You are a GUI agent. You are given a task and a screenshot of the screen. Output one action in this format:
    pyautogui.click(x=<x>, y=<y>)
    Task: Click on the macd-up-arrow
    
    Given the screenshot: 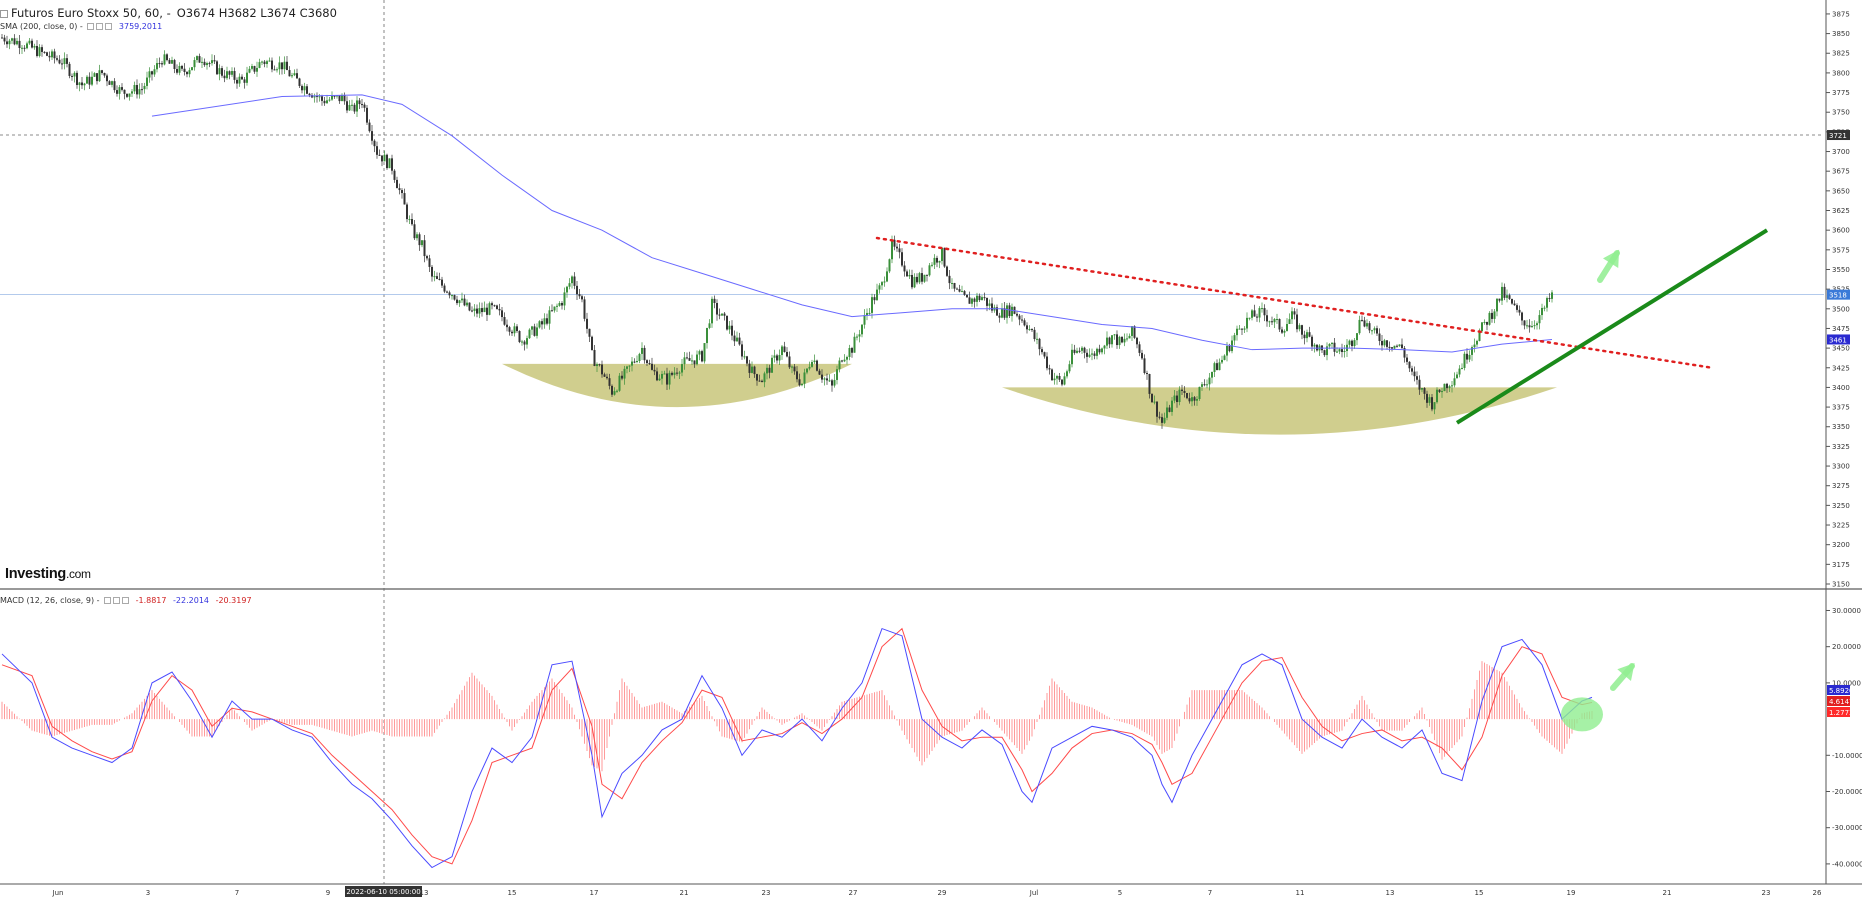 What is the action you would take?
    pyautogui.click(x=1622, y=676)
    